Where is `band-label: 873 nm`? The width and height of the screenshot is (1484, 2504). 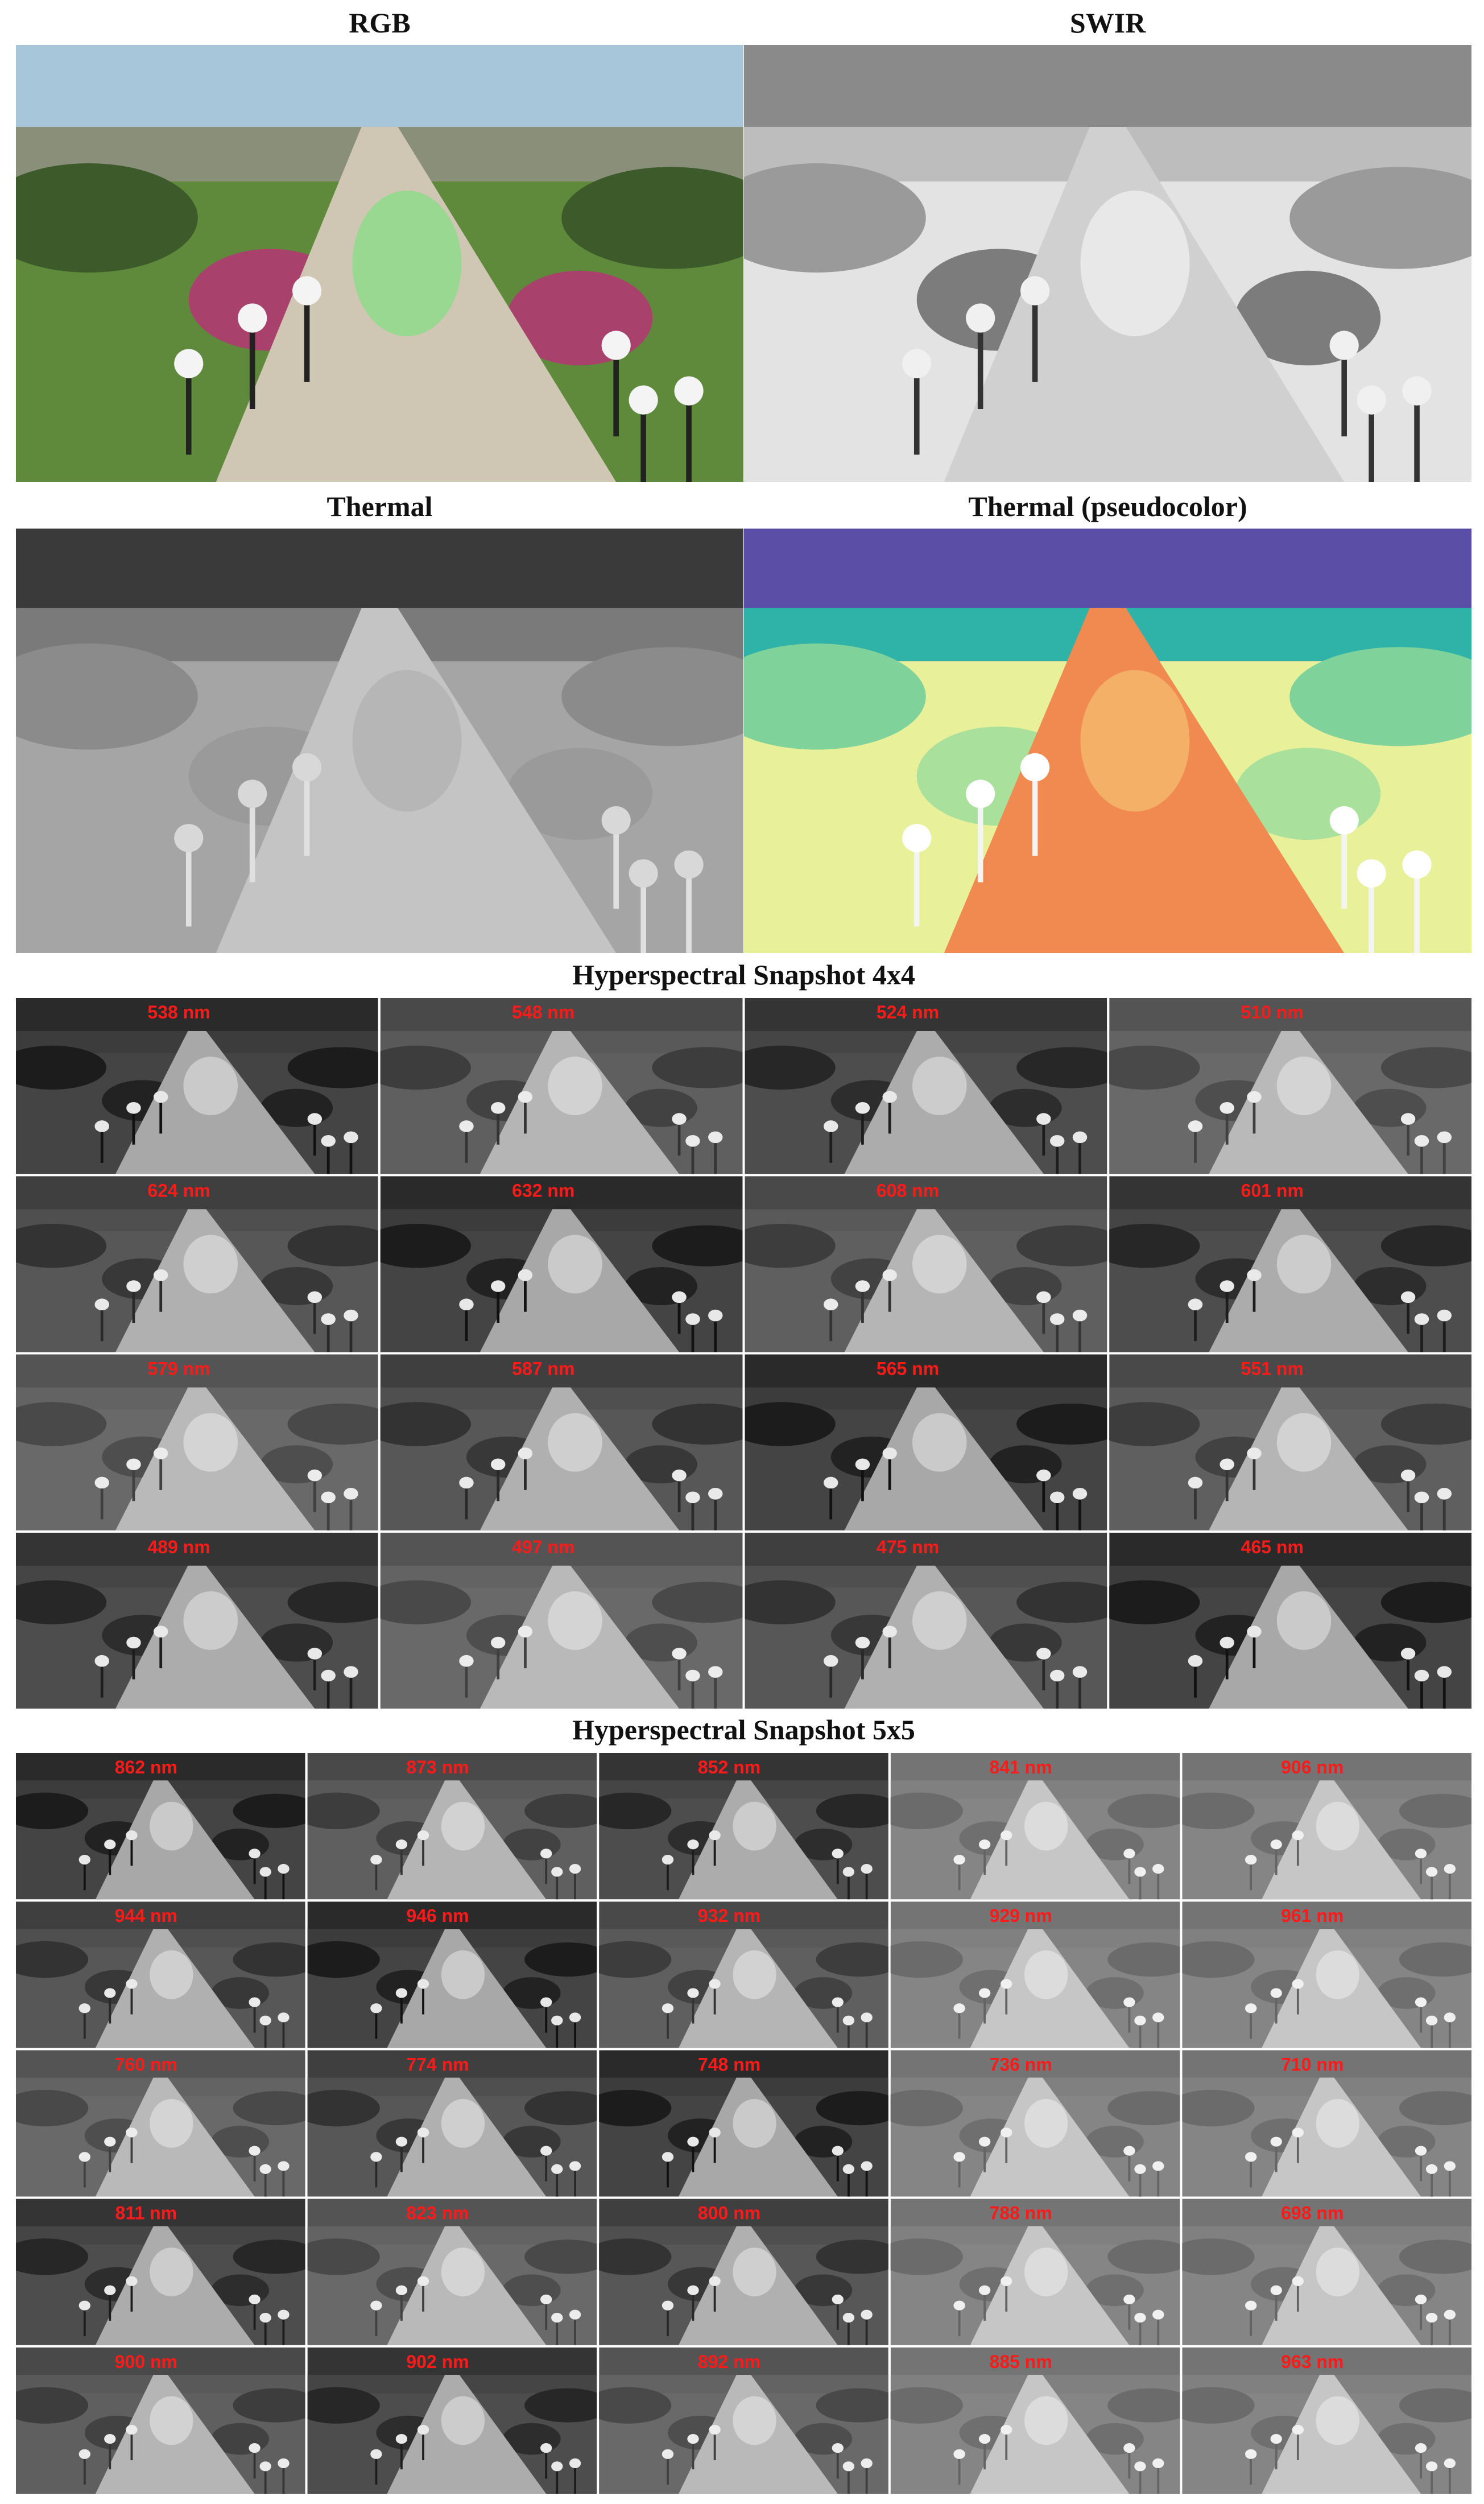
band-label: 873 nm is located at coordinates (438, 1767).